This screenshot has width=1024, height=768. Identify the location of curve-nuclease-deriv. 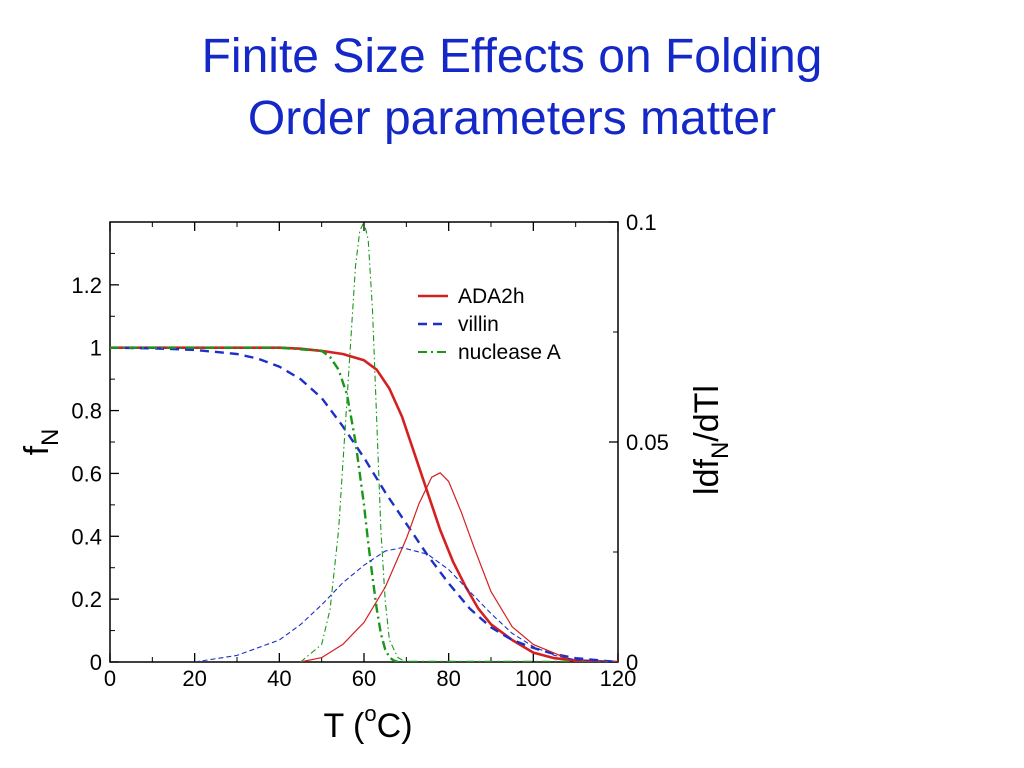
(353, 442).